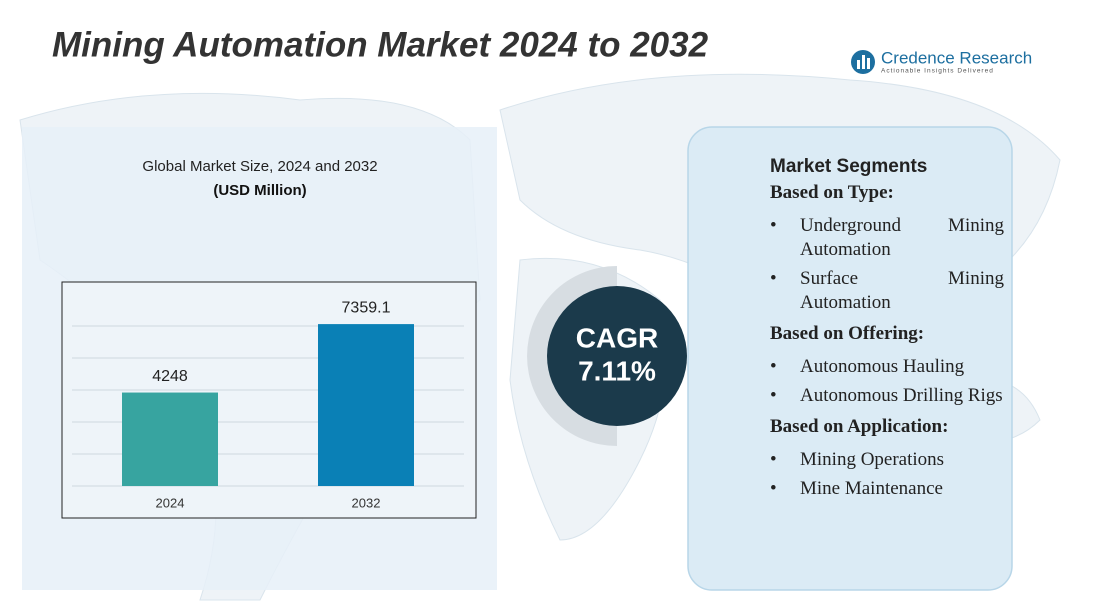  Describe the element at coordinates (956, 57) in the screenshot. I see `logo-name: Credence Research` at that location.